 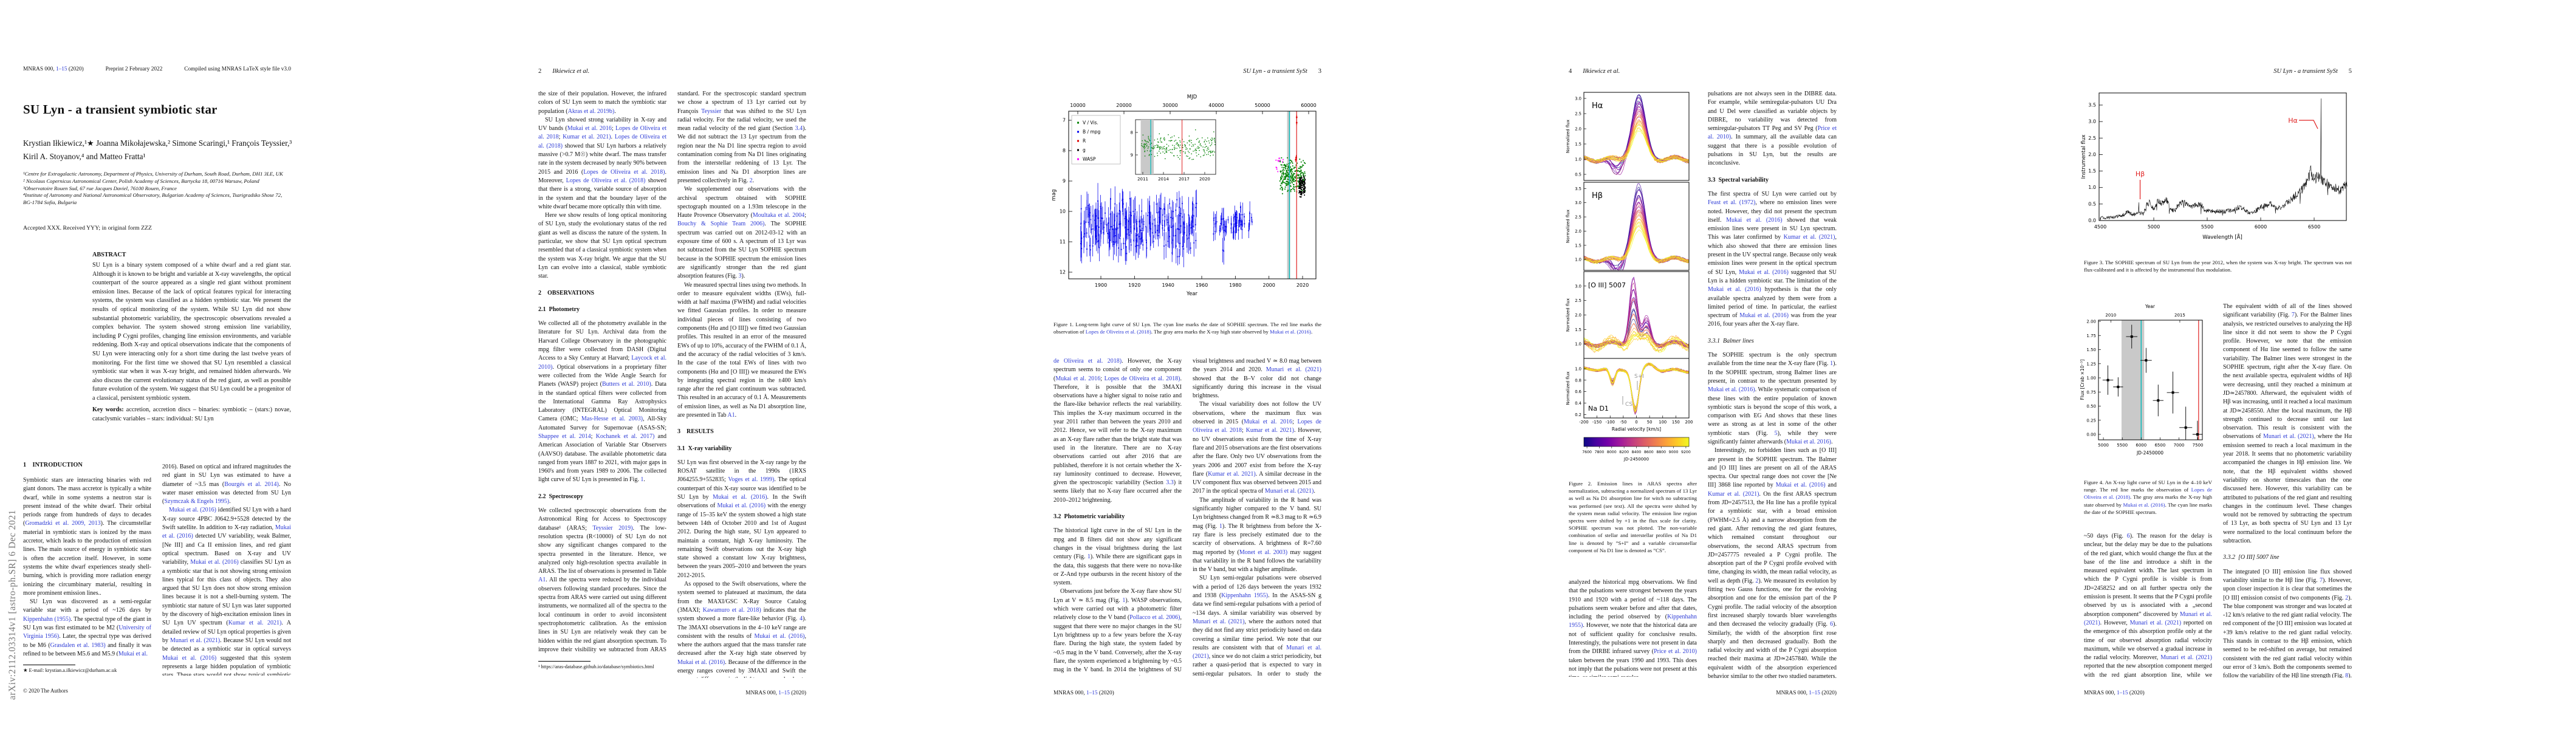 What do you see at coordinates (1216, 106) in the screenshot?
I see `svg-text: 40000` at bounding box center [1216, 106].